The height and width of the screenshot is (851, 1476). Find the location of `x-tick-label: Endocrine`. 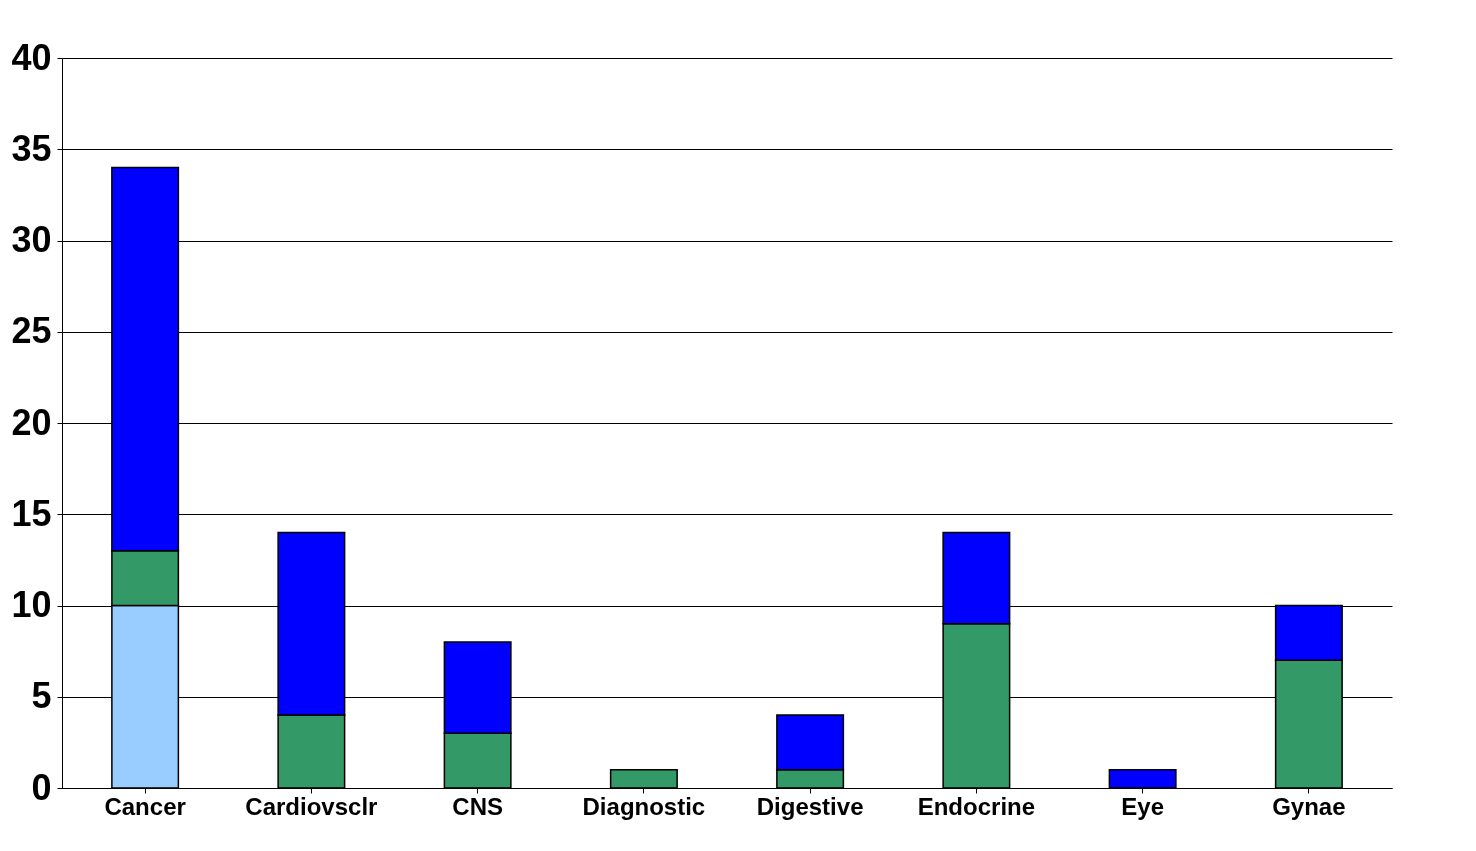

x-tick-label: Endocrine is located at coordinates (976, 806).